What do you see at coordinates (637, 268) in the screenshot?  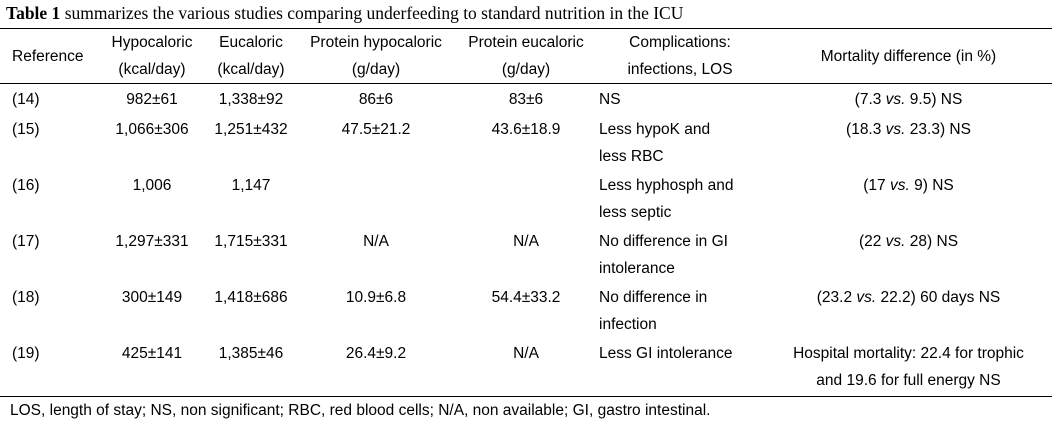 I see `cell-complications-line2: intolerance` at bounding box center [637, 268].